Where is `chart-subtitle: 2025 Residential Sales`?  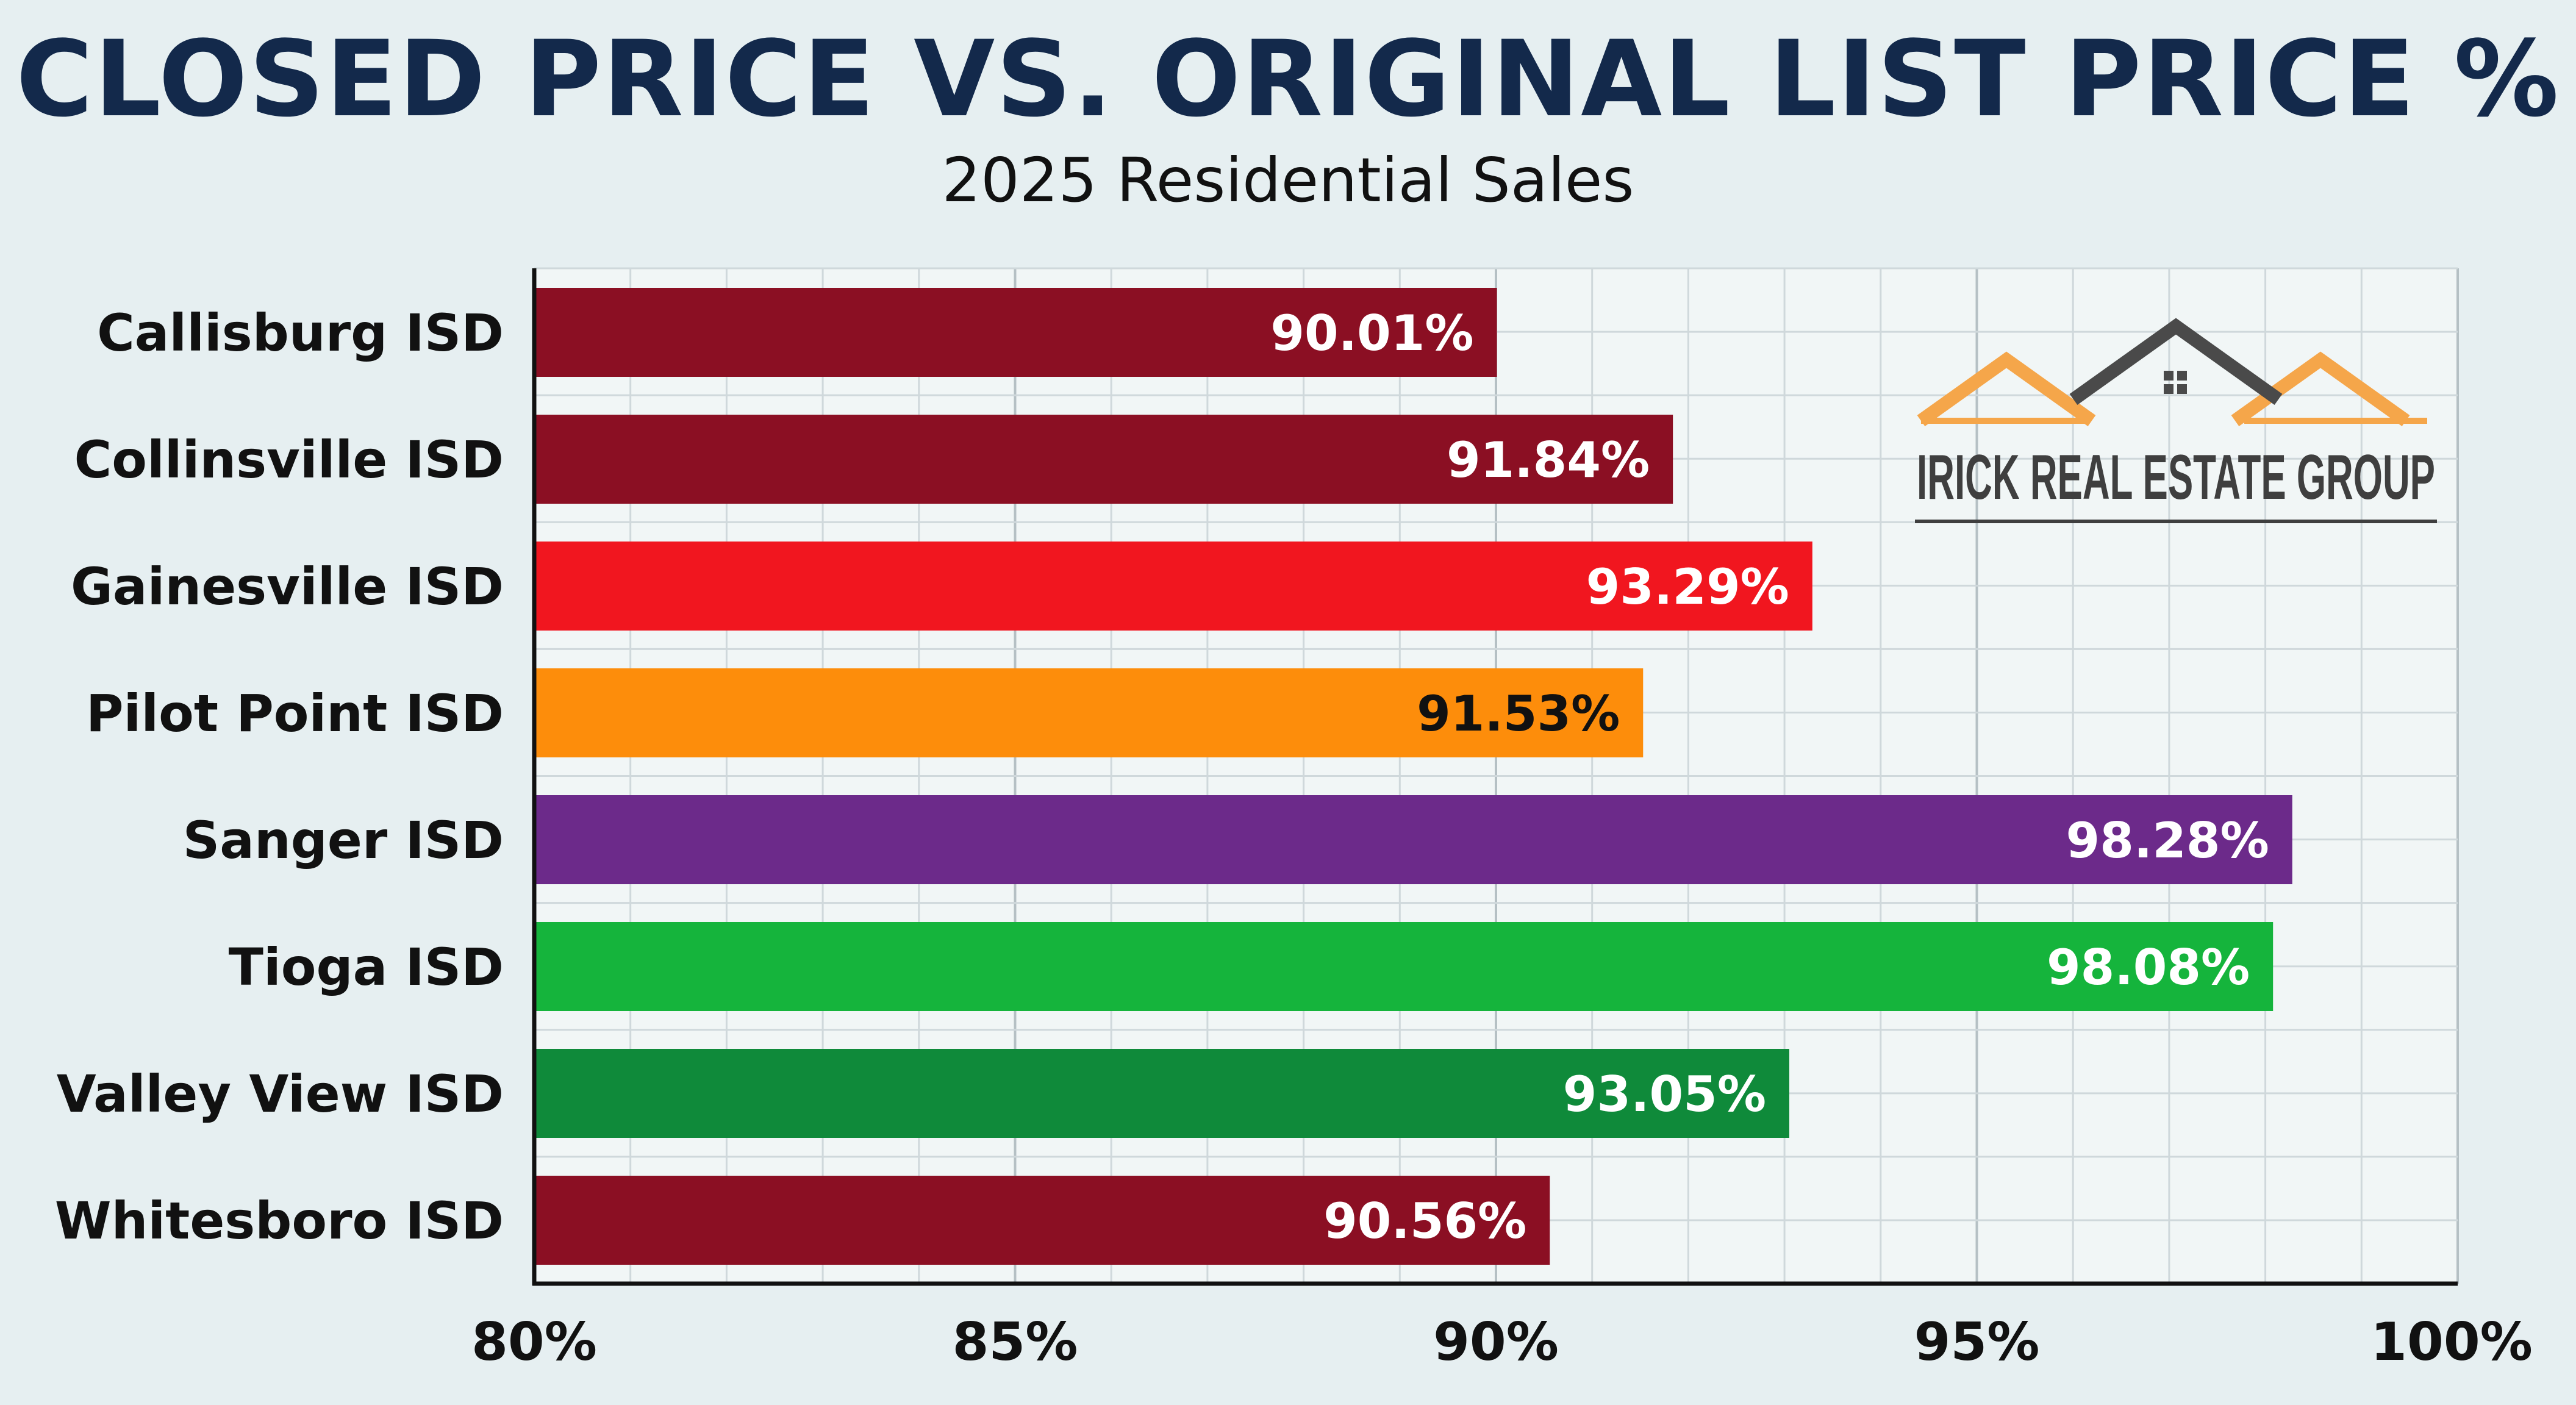 chart-subtitle: 2025 Residential Sales is located at coordinates (1288, 180).